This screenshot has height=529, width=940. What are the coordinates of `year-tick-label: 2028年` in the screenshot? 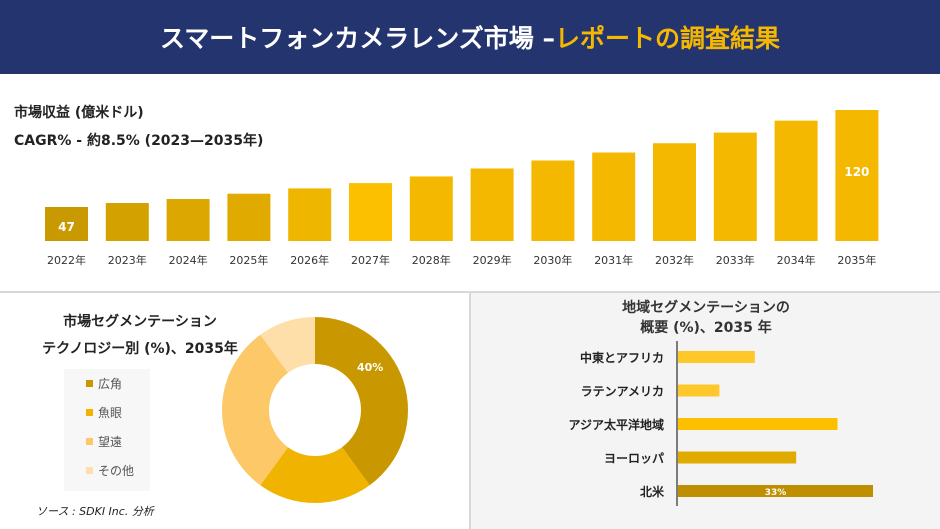 It's located at (431, 260).